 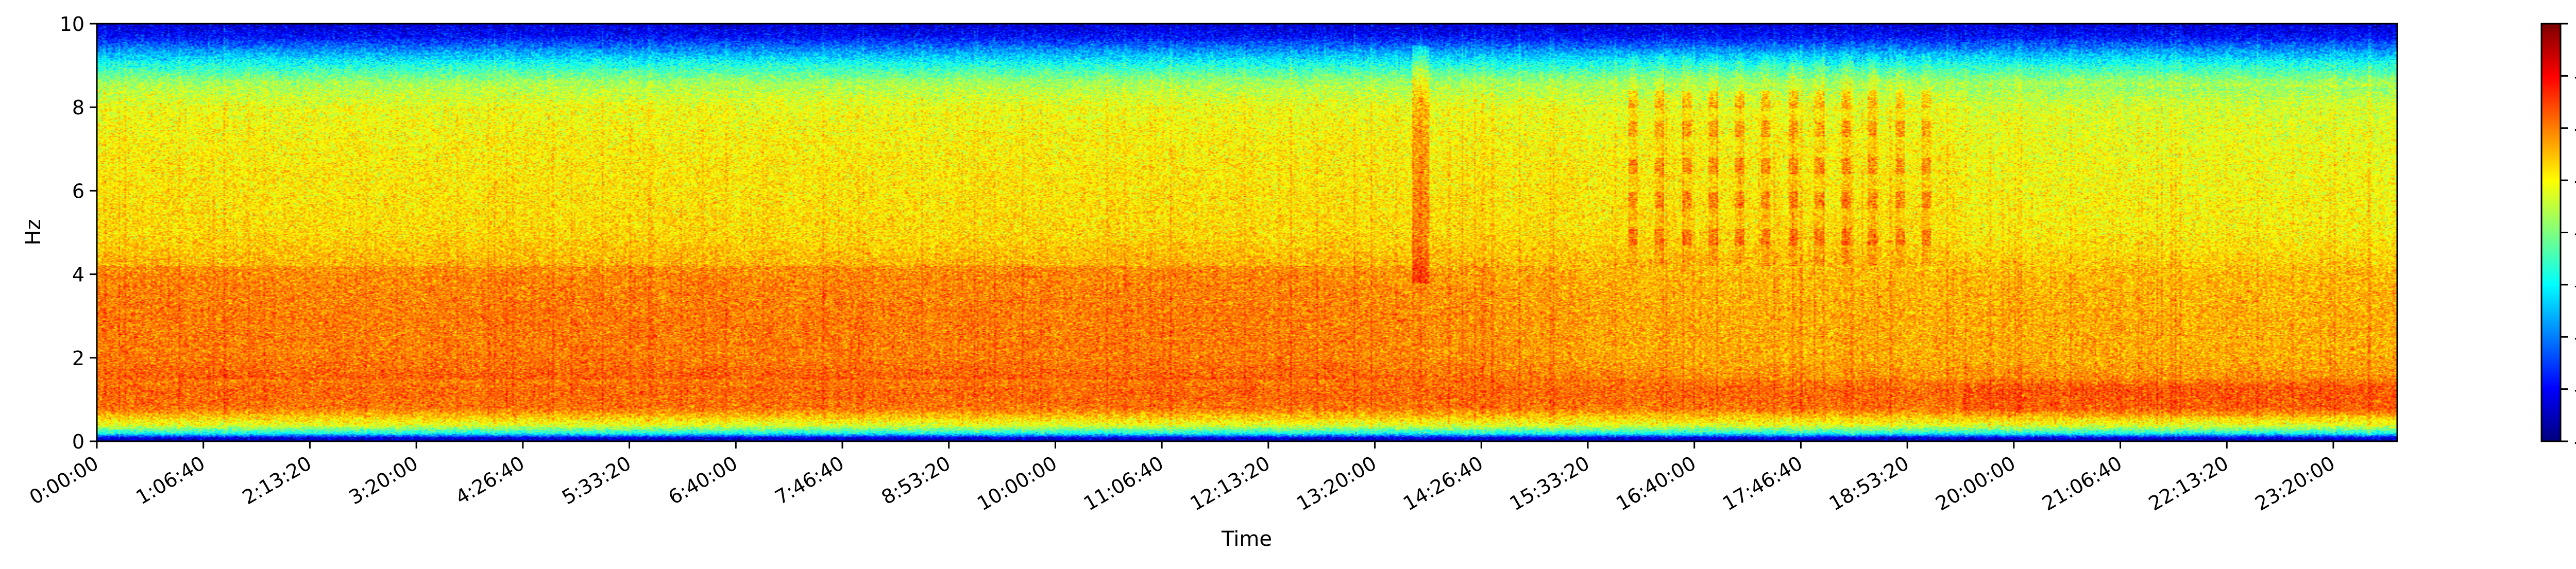 I want to click on x-tick-label: 16:40:00, so click(x=1656, y=483).